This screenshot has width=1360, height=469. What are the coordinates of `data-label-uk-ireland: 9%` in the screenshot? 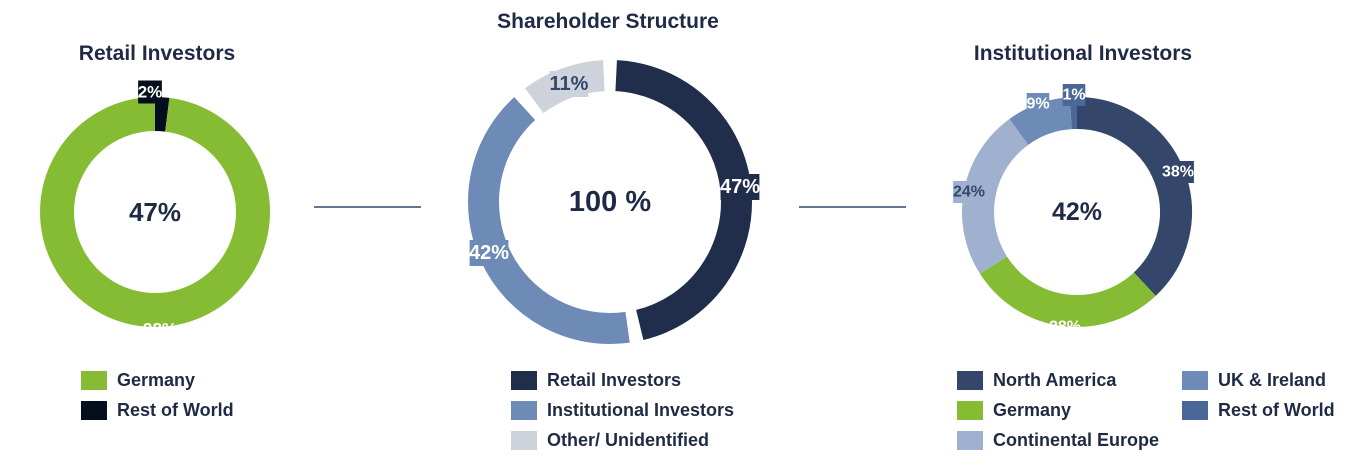 It's located at (1037, 104).